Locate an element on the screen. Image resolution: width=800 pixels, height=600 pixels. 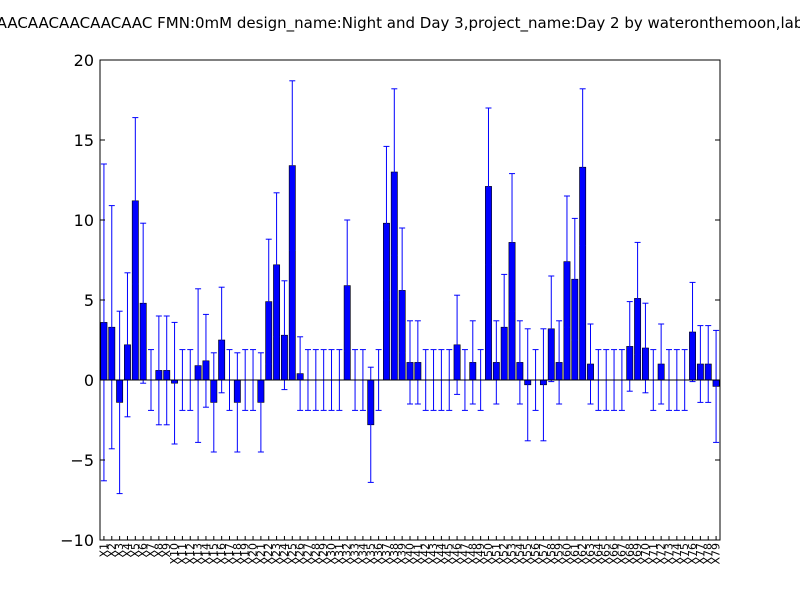
error-bar-X5 is located at coordinates (135, 201).